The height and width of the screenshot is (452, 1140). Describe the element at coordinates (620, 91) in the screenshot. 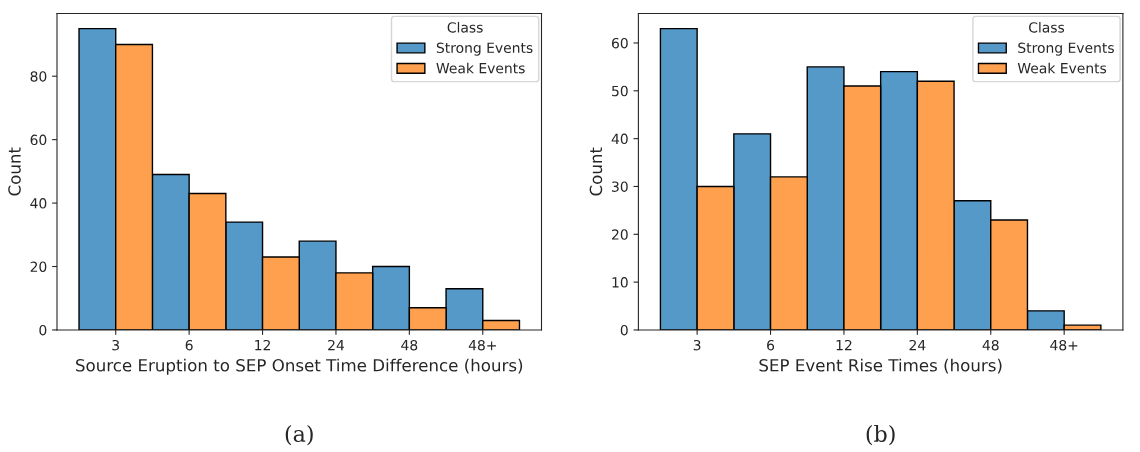

I see `y-tick-label: 50` at that location.